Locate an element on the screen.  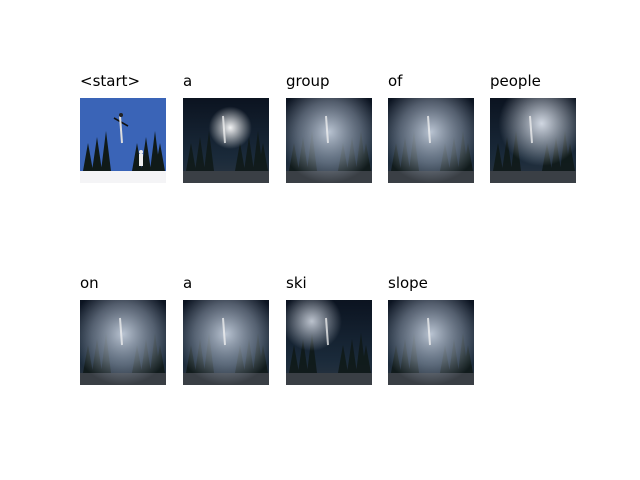
word-label: people is located at coordinates (515, 81).